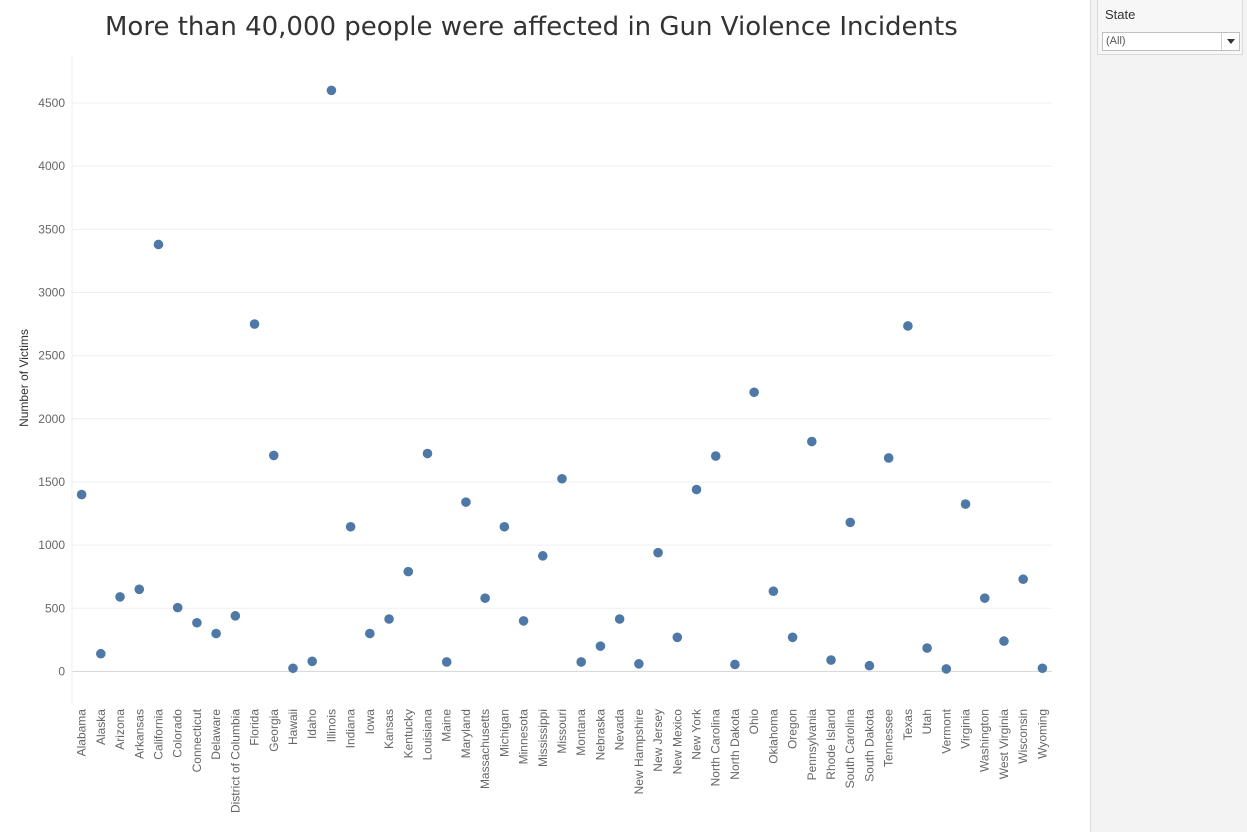 Image resolution: width=1247 pixels, height=832 pixels. Describe the element at coordinates (850, 749) in the screenshot. I see `x-tick-label: South Carolina` at that location.